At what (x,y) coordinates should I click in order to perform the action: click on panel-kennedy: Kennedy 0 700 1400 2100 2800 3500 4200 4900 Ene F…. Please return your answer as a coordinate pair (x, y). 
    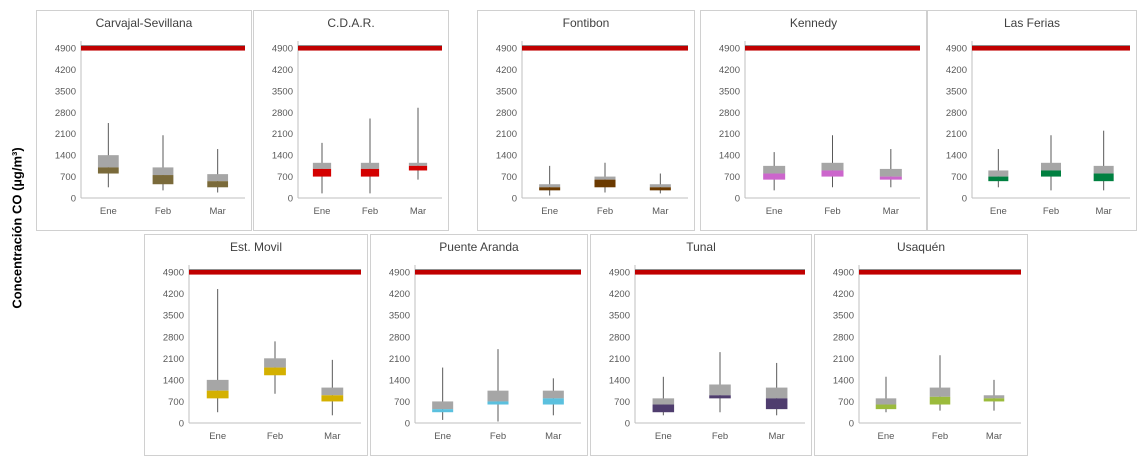
    Looking at the image, I should click on (813, 120).